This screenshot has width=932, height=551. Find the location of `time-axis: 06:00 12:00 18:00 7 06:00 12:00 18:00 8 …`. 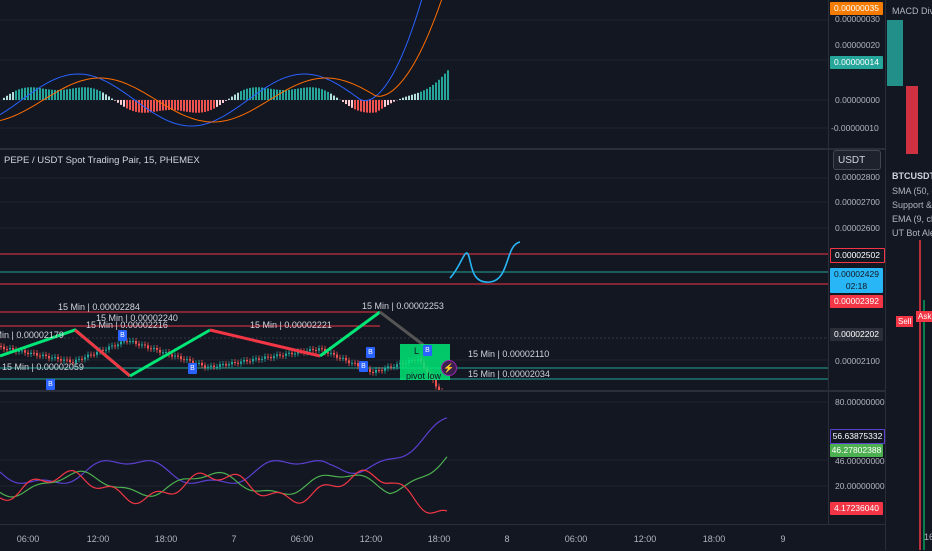

time-axis: 06:00 12:00 18:00 7 06:00 12:00 18:00 8 … is located at coordinates (442, 537).